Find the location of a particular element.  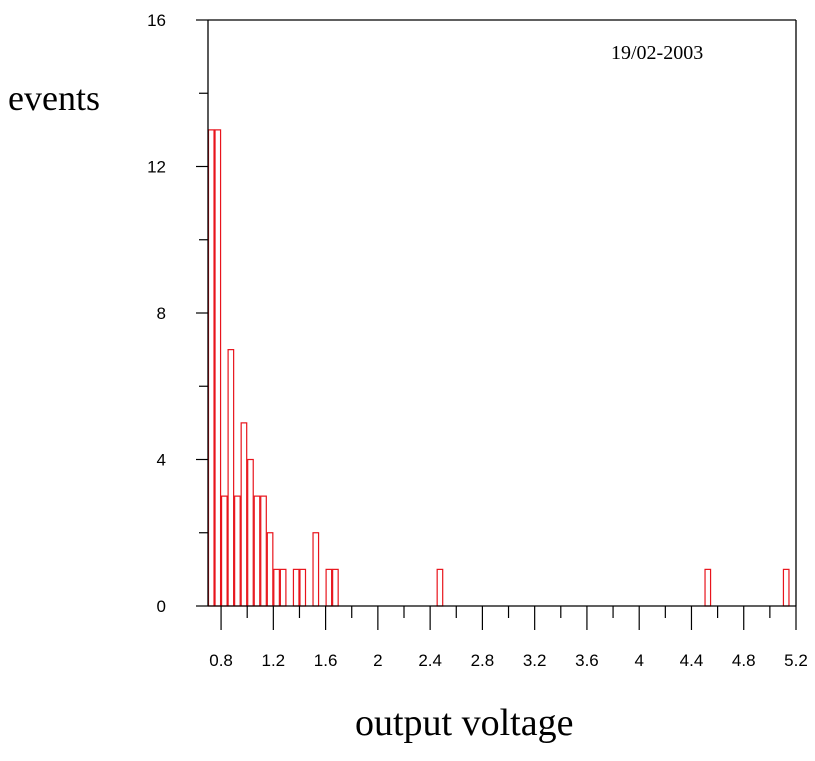

y-axis-label: events is located at coordinates (54, 98).